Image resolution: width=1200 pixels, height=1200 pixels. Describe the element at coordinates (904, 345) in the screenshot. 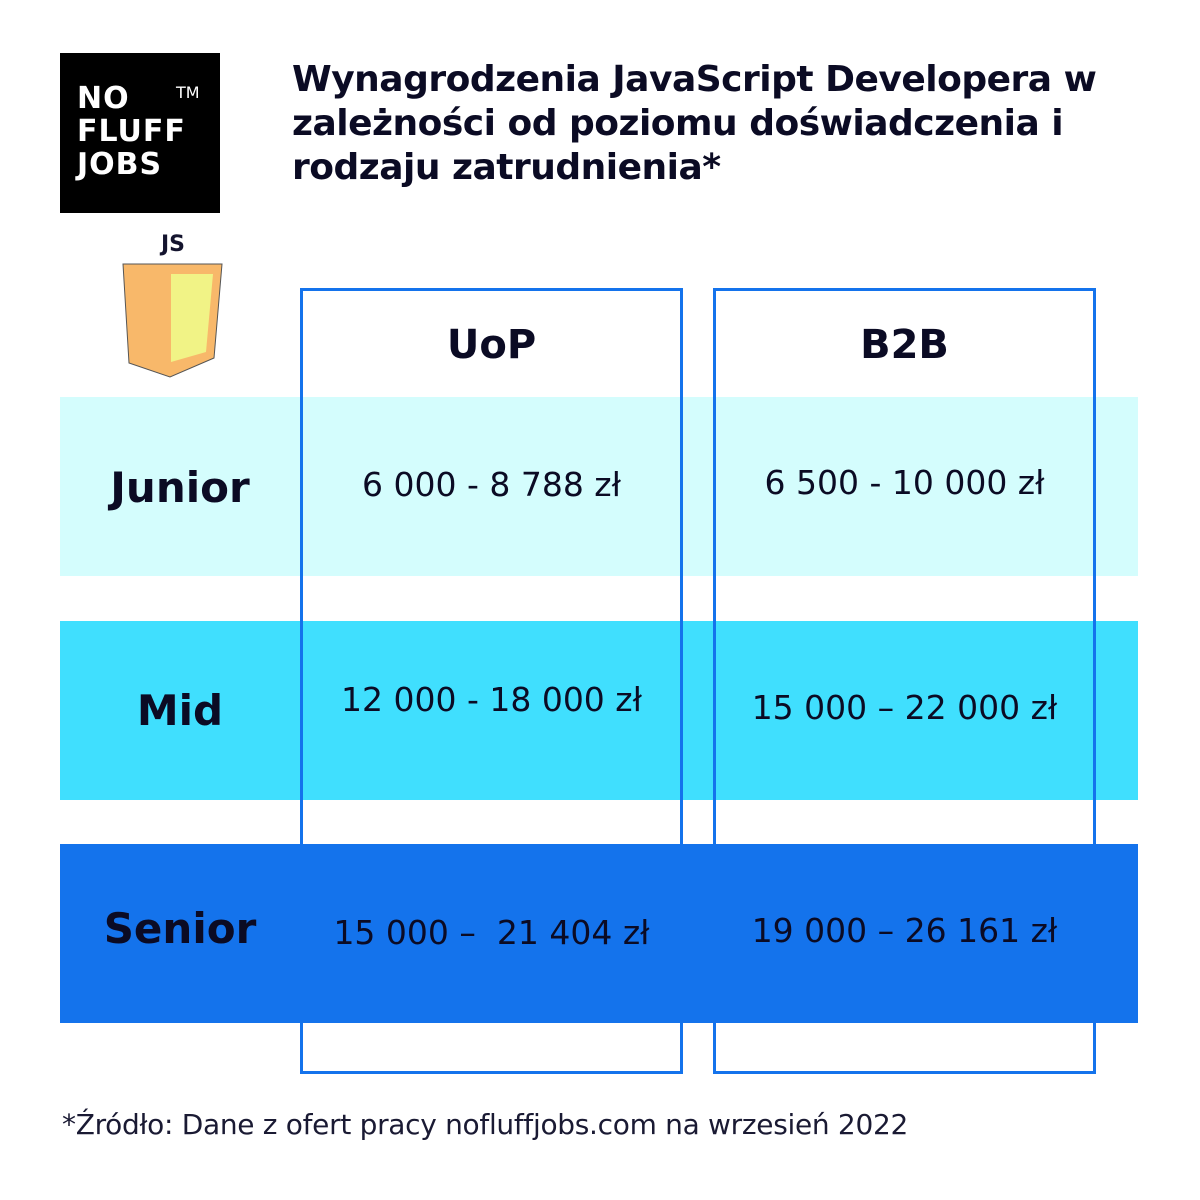

I see `column-header-b2b: B2B` at that location.